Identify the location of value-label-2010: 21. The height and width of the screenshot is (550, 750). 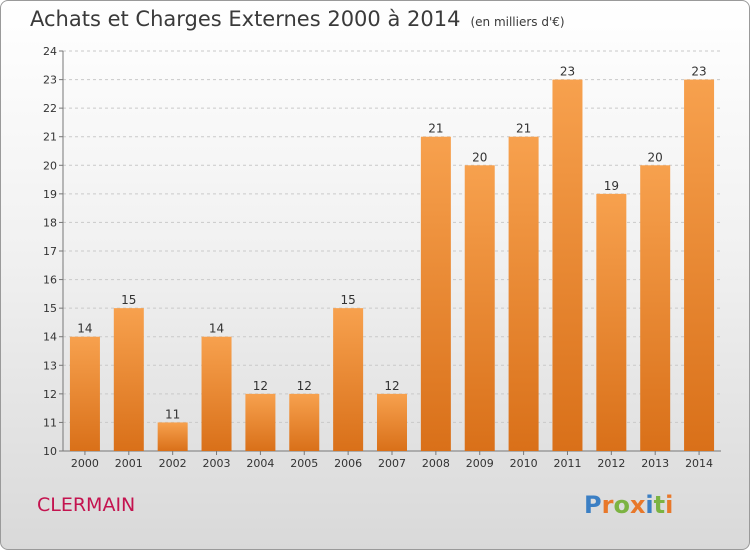
(523, 129).